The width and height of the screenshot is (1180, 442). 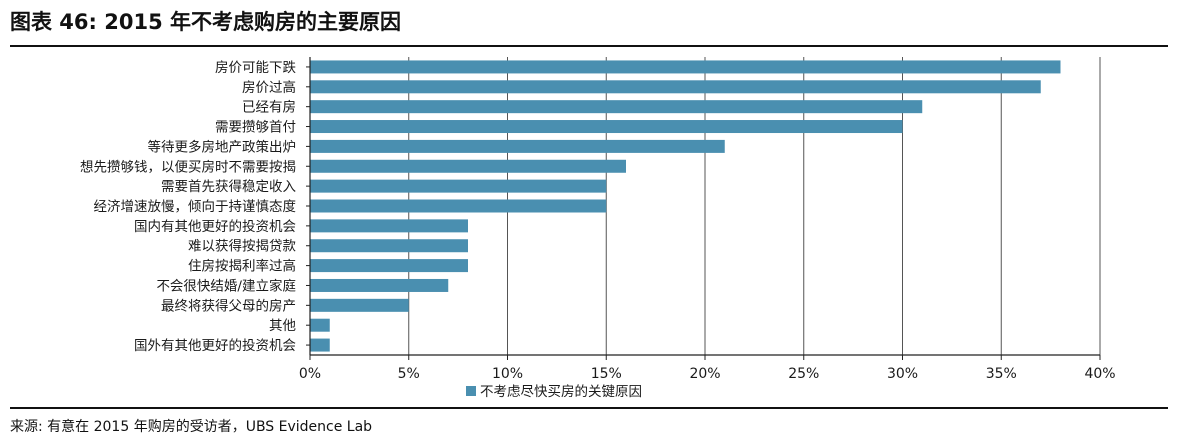 What do you see at coordinates (191, 427) in the screenshot?
I see `source-note: 来源: 有意在 2015 年购房的受访者，UBS Evidence Lab` at bounding box center [191, 427].